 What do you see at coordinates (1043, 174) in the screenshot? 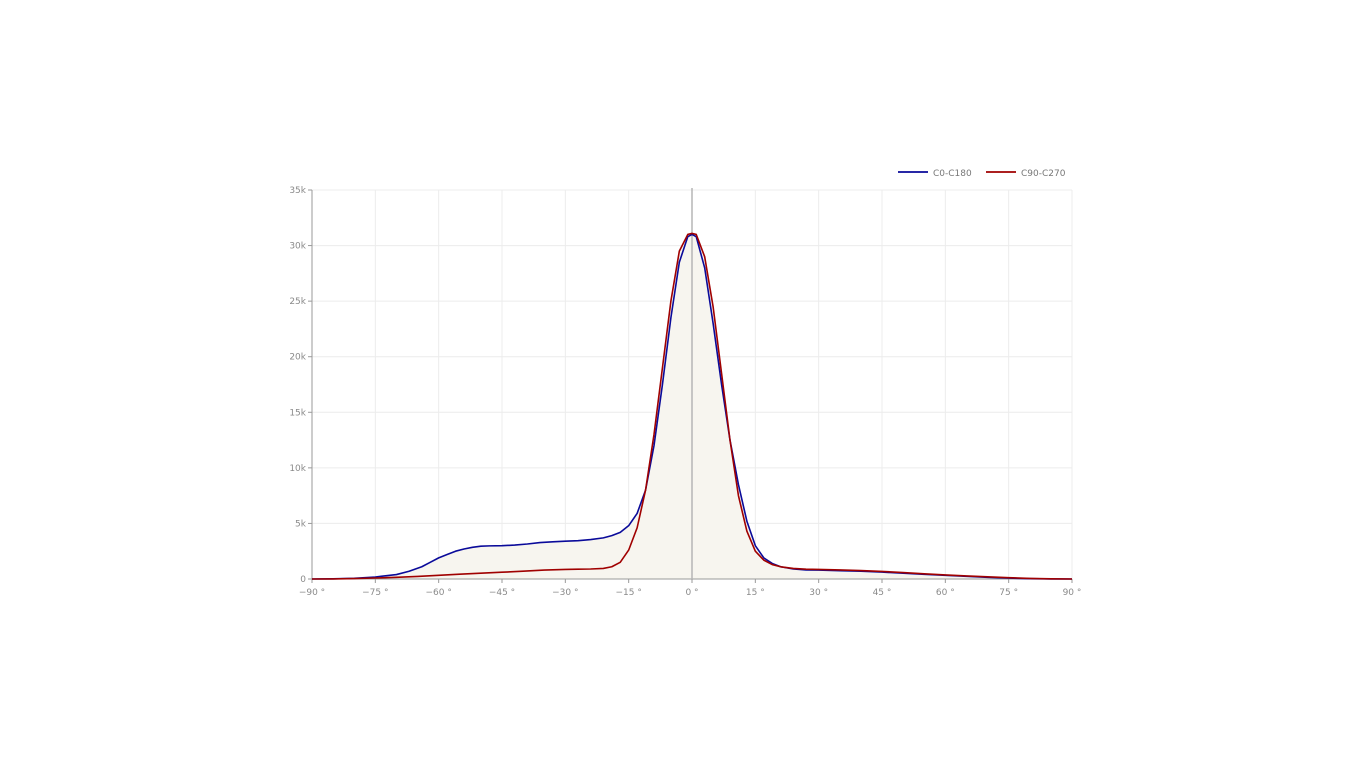
I see `legend-label: C90-C270` at bounding box center [1043, 174].